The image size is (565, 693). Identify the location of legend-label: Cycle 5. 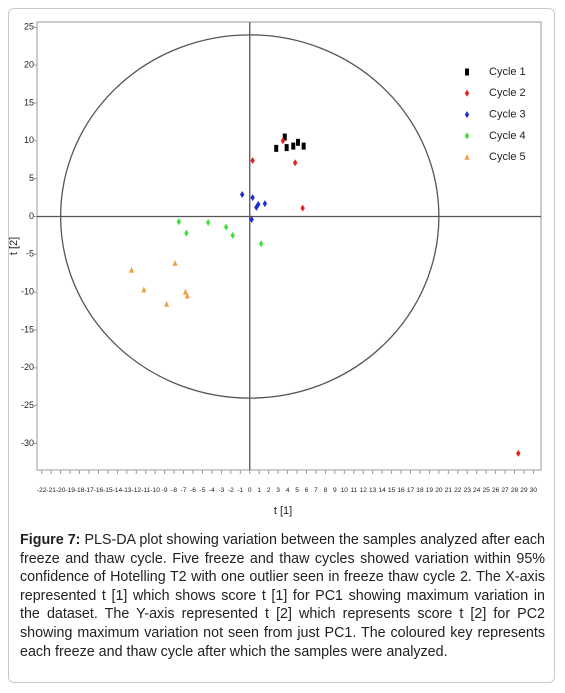
(507, 157).